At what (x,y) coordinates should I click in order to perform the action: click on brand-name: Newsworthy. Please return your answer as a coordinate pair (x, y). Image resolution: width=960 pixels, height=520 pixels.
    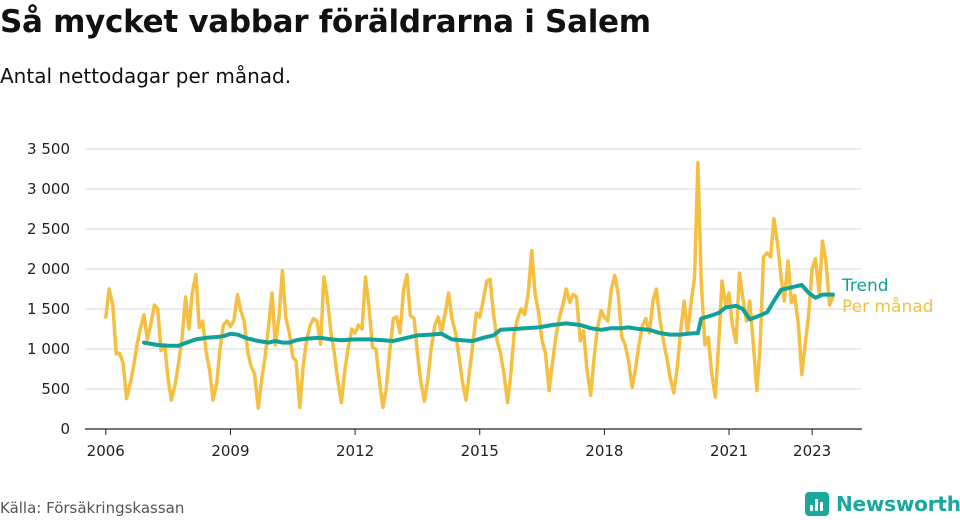
    Looking at the image, I should click on (898, 504).